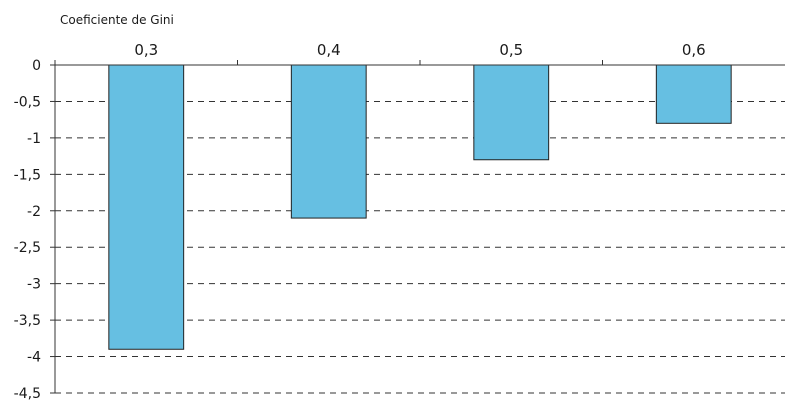 This screenshot has height=403, width=796. What do you see at coordinates (34, 212) in the screenshot?
I see `y-tick-label: -2` at bounding box center [34, 212].